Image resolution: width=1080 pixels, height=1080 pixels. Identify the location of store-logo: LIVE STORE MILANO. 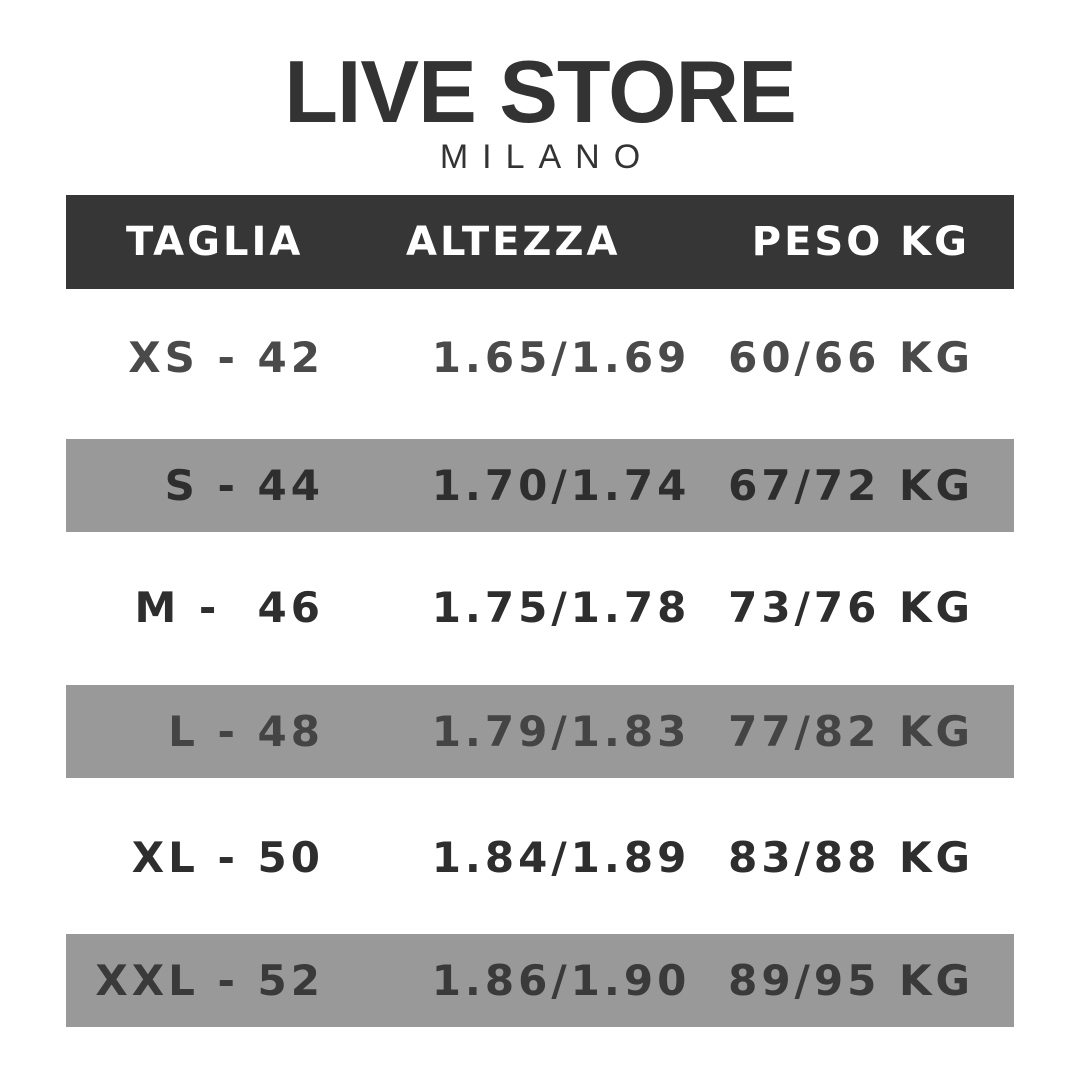
(540, 109).